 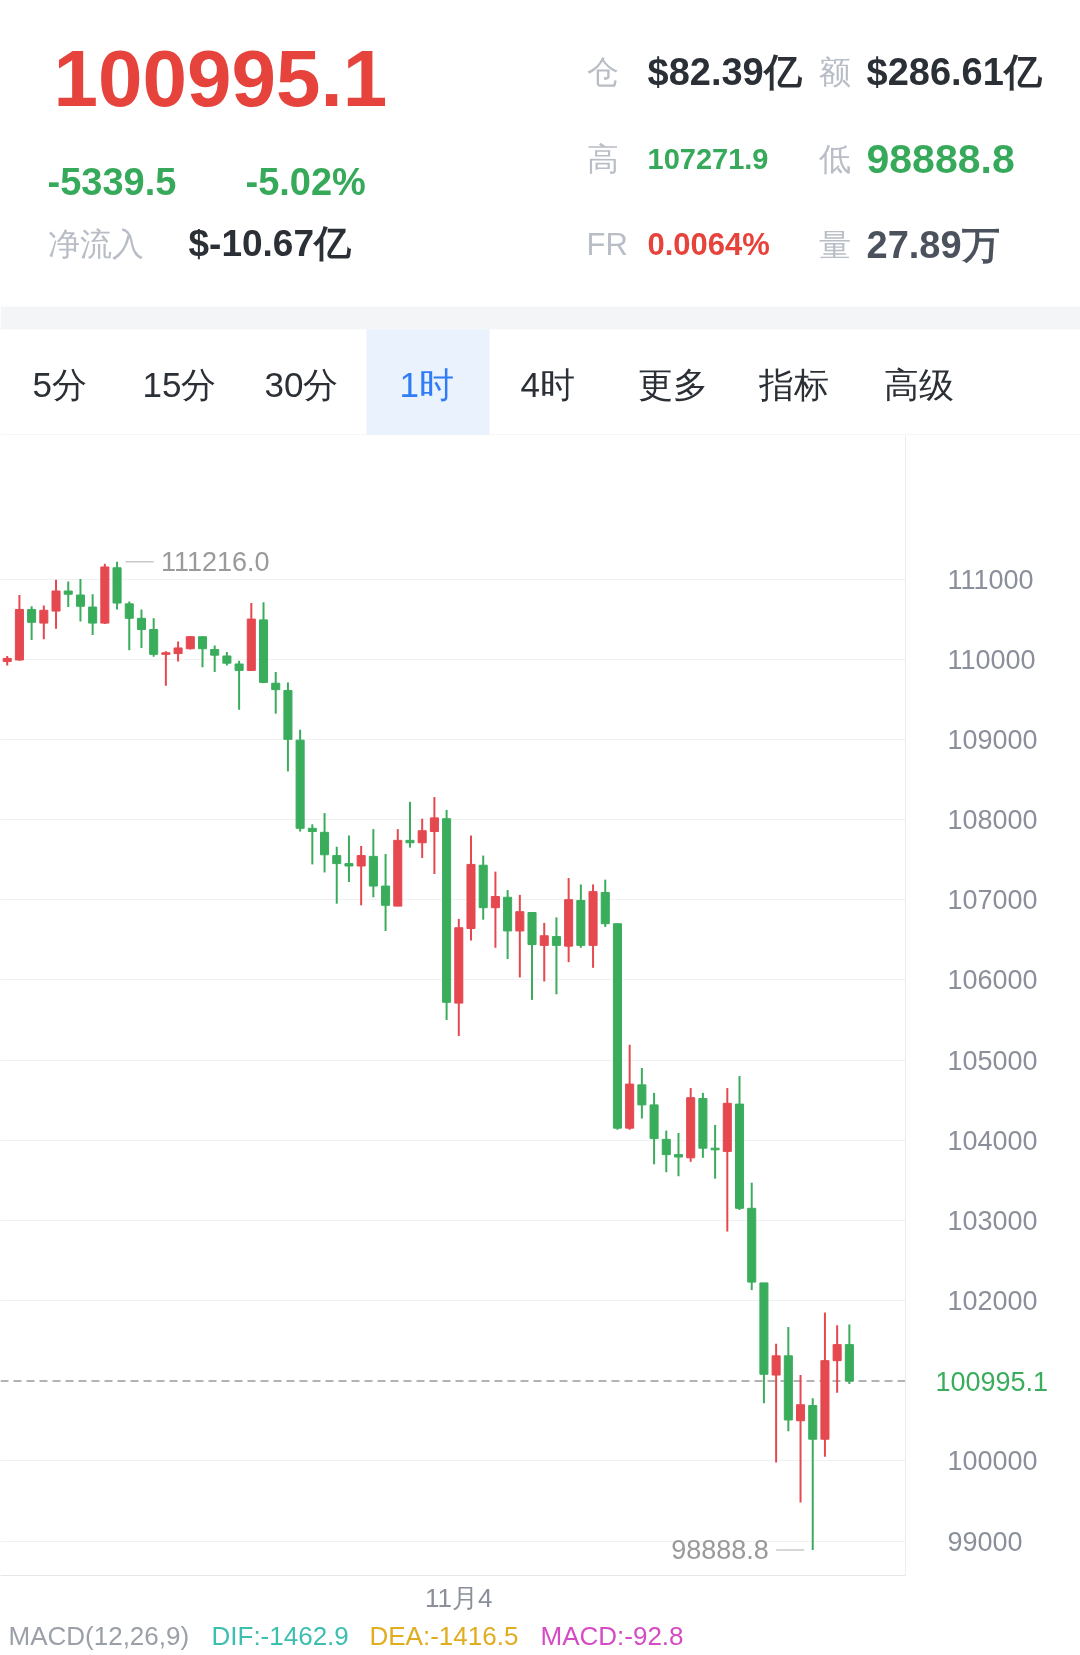 What do you see at coordinates (990, 579) in the screenshot?
I see `y-tick-label: 111000` at bounding box center [990, 579].